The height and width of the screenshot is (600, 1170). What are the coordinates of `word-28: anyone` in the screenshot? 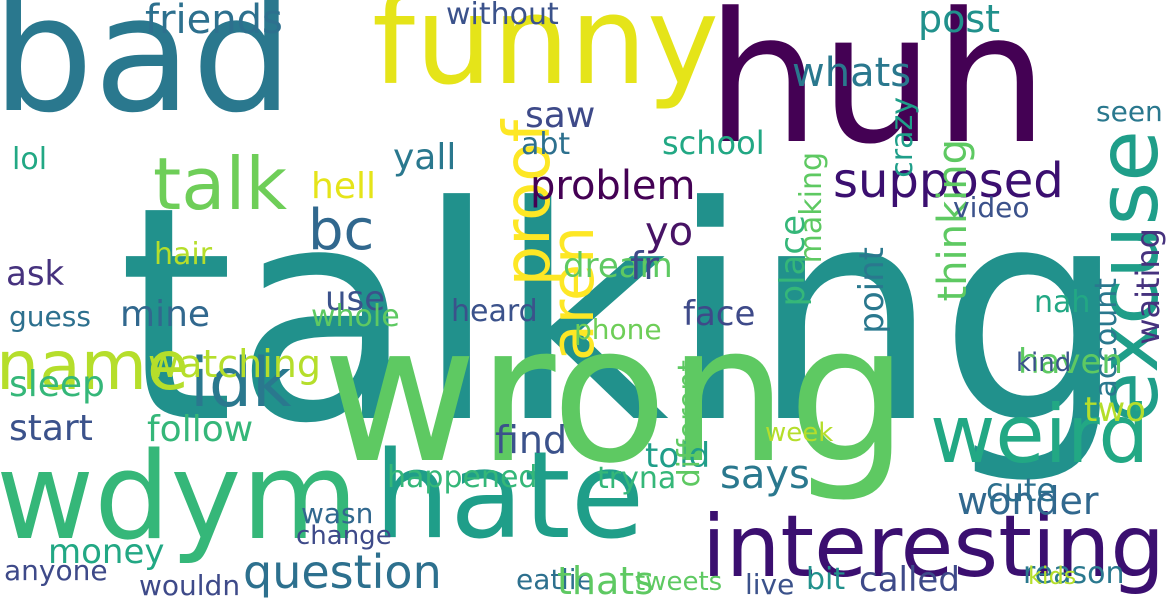 It's located at (56, 570).